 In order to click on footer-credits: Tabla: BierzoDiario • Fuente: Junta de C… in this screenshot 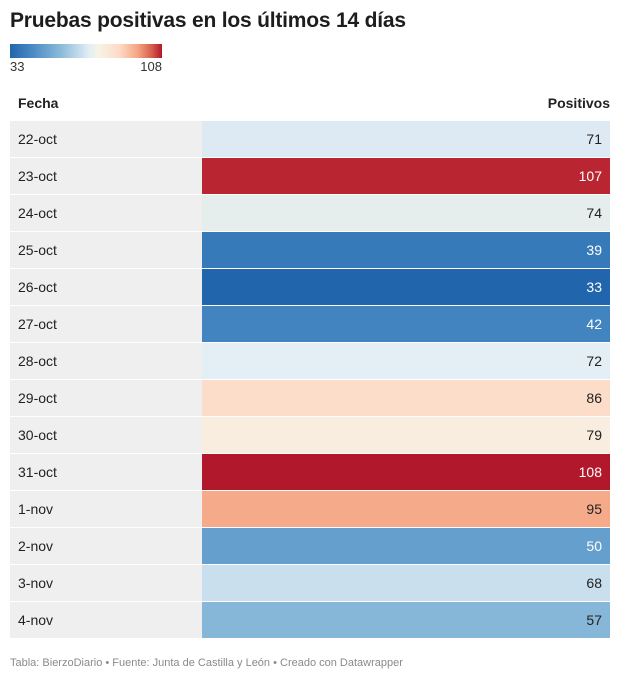, I will do `click(206, 663)`.